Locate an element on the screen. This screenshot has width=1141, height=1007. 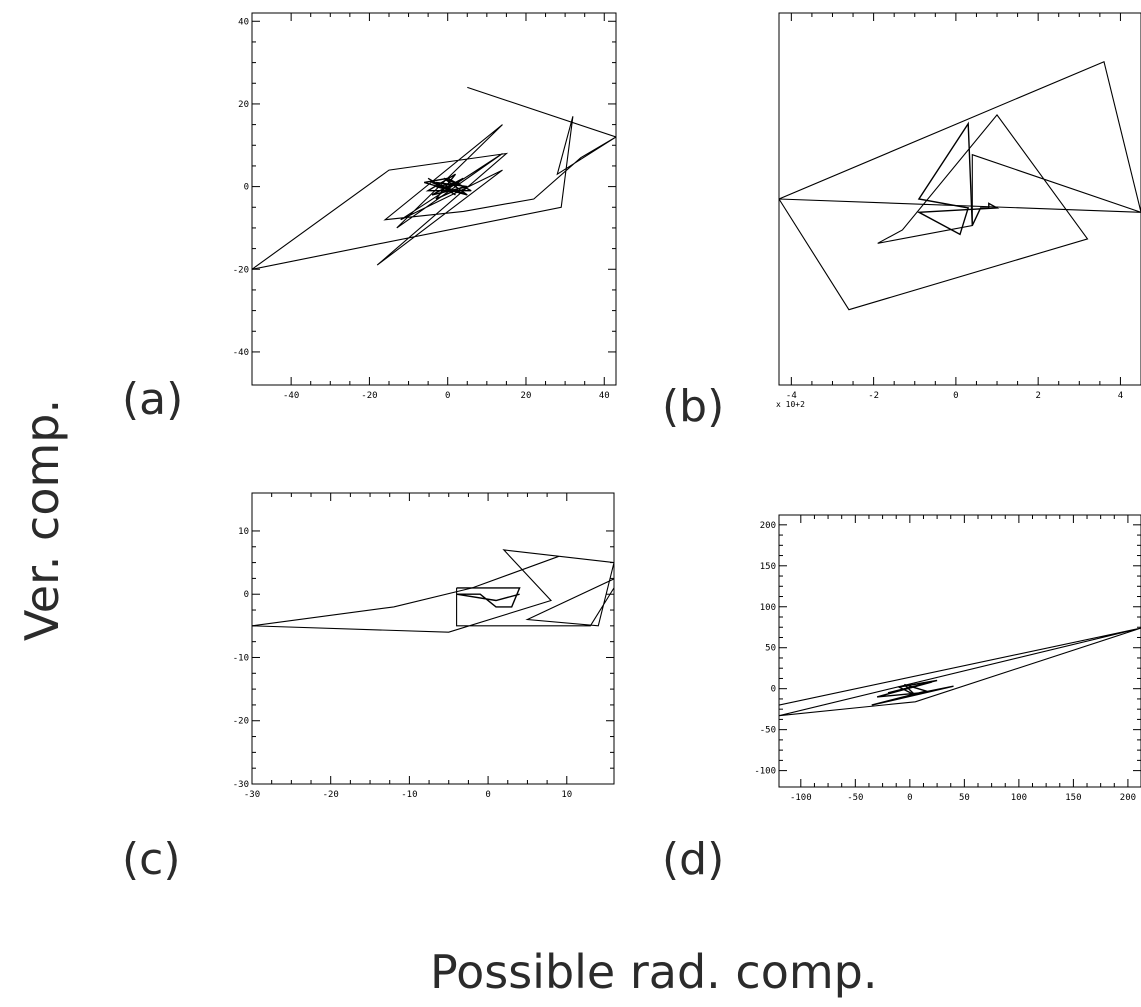
y-tick-label-c: -20 is located at coordinates (241, 722).